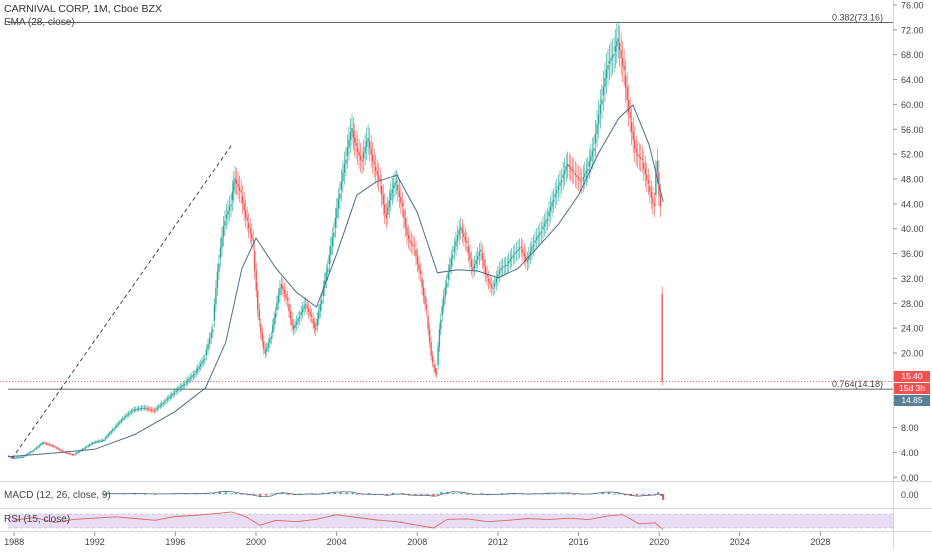 The height and width of the screenshot is (555, 932). I want to click on ema-value-badge: 14.85, so click(912, 400).